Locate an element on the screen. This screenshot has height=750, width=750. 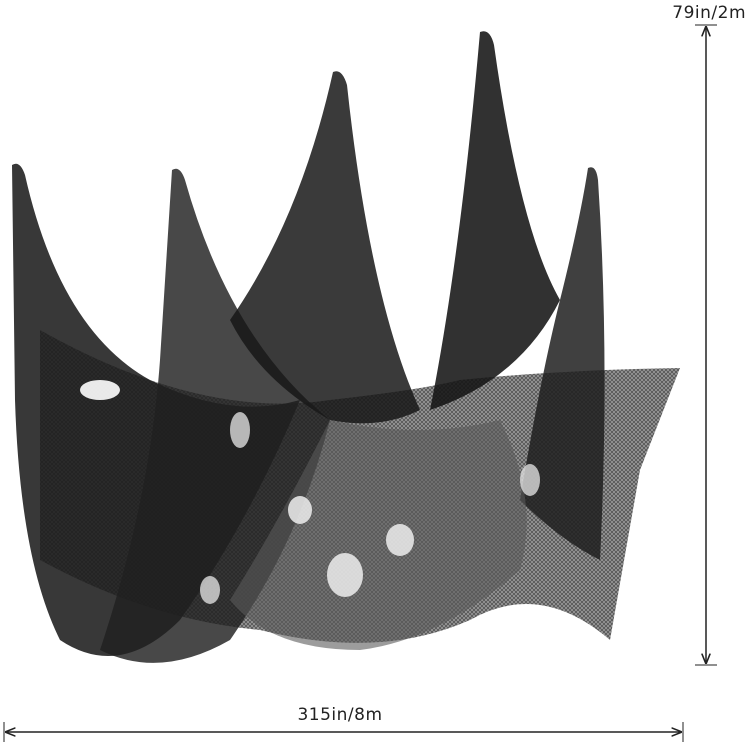
width-label: 315in/8m is located at coordinates (339, 715).